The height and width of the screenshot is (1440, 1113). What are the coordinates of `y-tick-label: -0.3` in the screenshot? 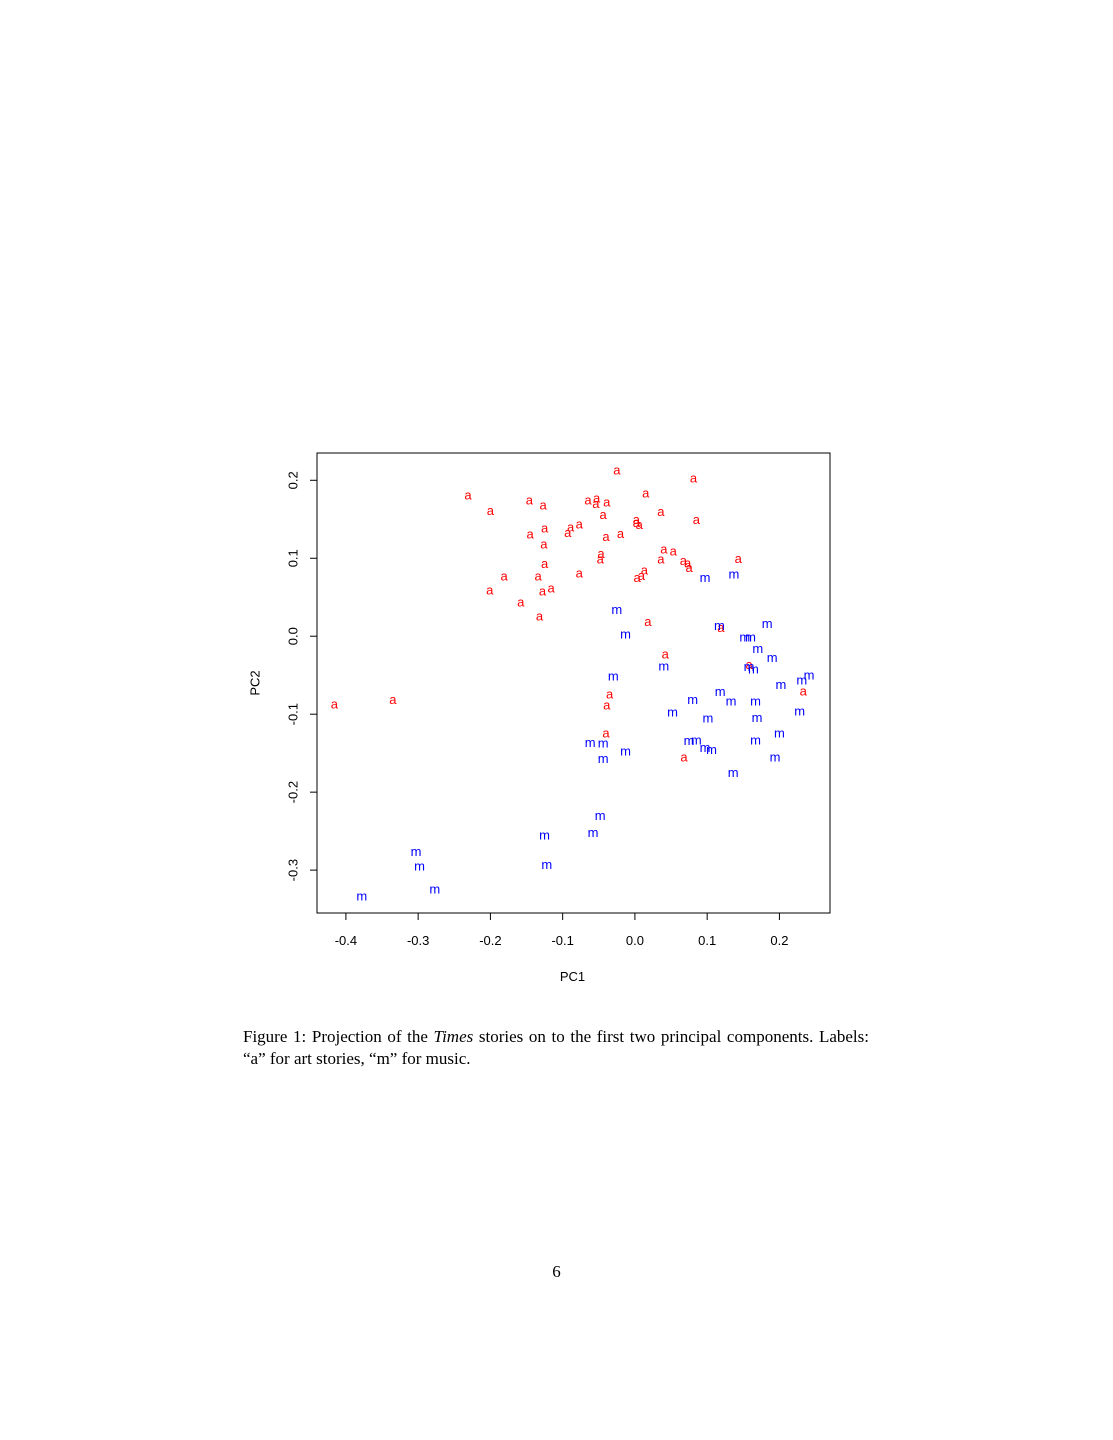 It's located at (293, 870).